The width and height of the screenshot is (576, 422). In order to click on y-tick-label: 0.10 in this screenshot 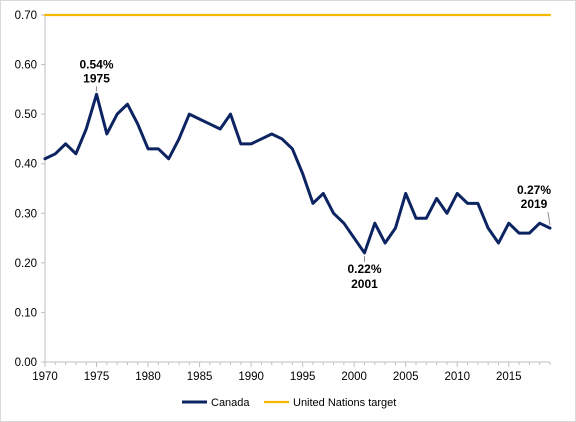, I will do `click(26, 313)`.